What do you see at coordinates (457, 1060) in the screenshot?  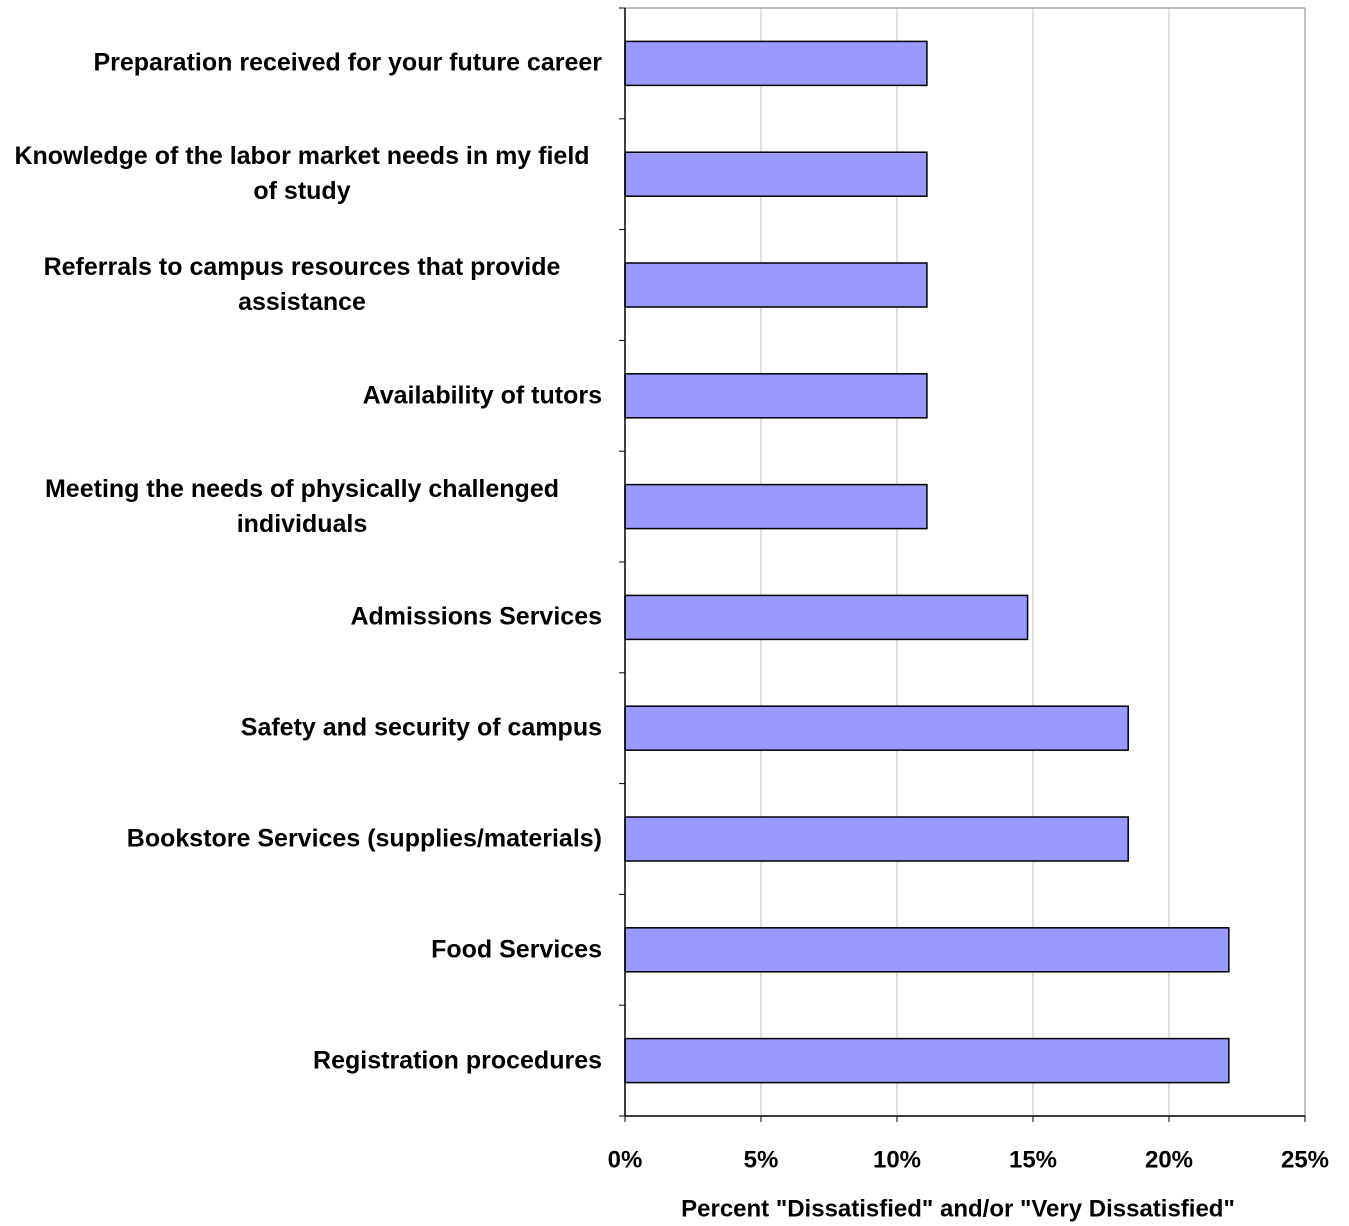 I see `y-tick-label: Registration procedures` at bounding box center [457, 1060].